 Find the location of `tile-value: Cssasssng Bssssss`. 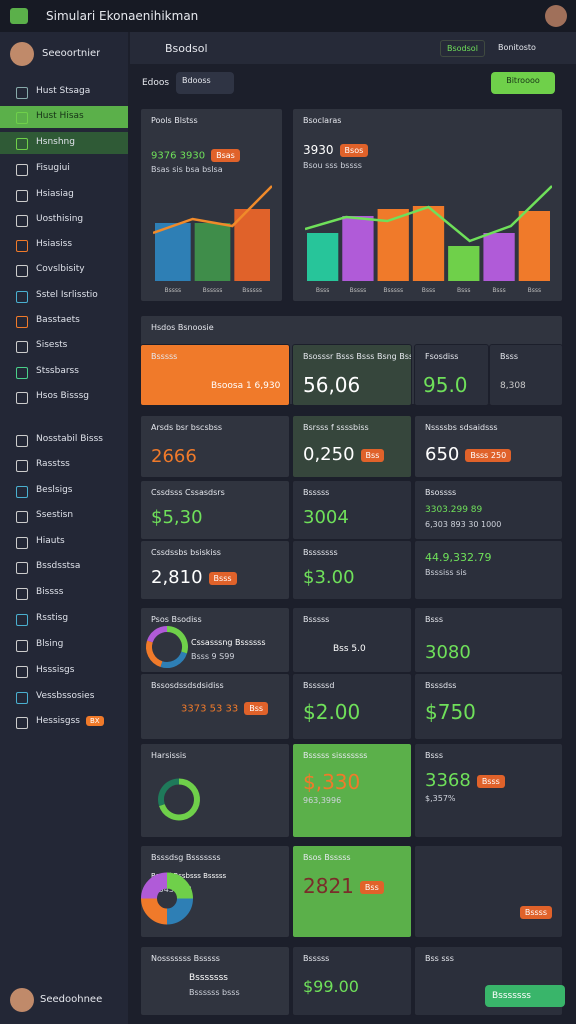

tile-value: Cssasssng Bssssss is located at coordinates (228, 642).